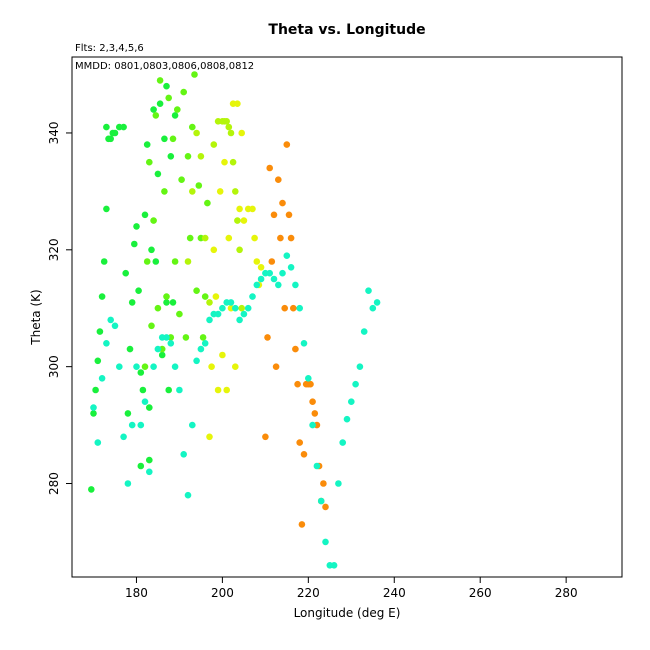  I want to click on x-tick-label: 240, so click(394, 593).